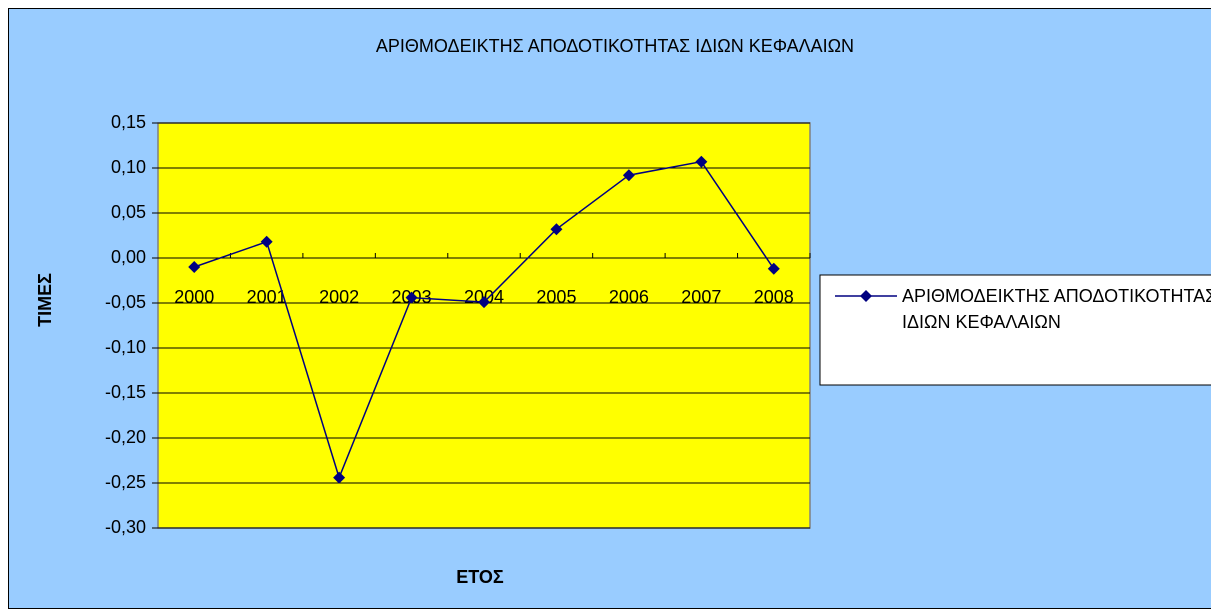 This screenshot has width=1211, height=614. Describe the element at coordinates (128, 212) in the screenshot. I see `y-tick-label: 0,05` at that location.